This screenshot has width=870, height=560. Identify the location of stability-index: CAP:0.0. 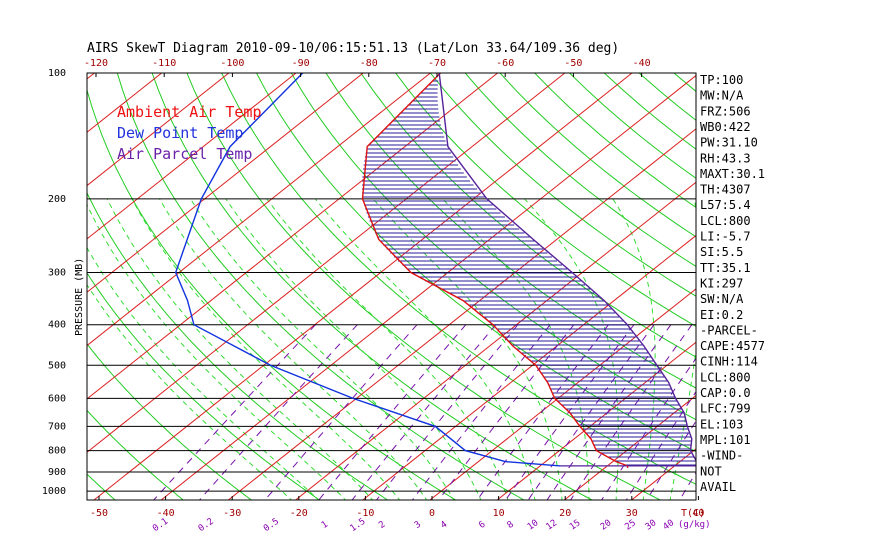
(725, 393).